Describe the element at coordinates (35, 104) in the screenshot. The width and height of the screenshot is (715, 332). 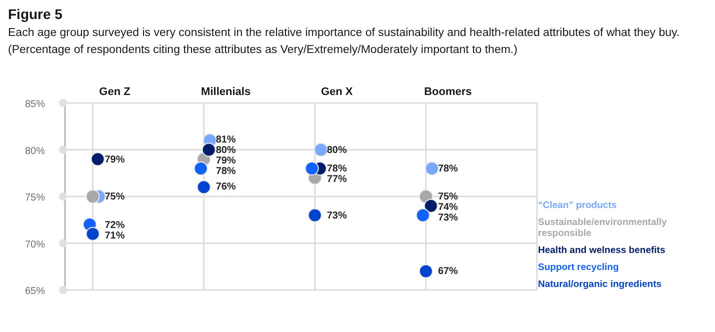
I see `y-tick-label: 85%` at that location.